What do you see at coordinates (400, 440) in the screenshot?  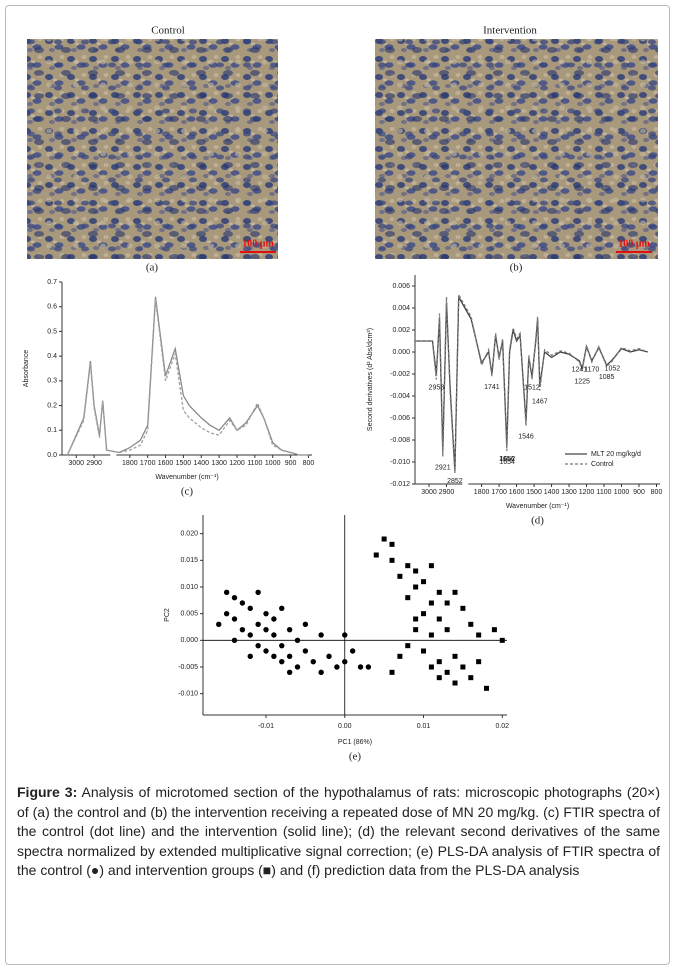 I see `y-tick-label: -0.008` at bounding box center [400, 440].